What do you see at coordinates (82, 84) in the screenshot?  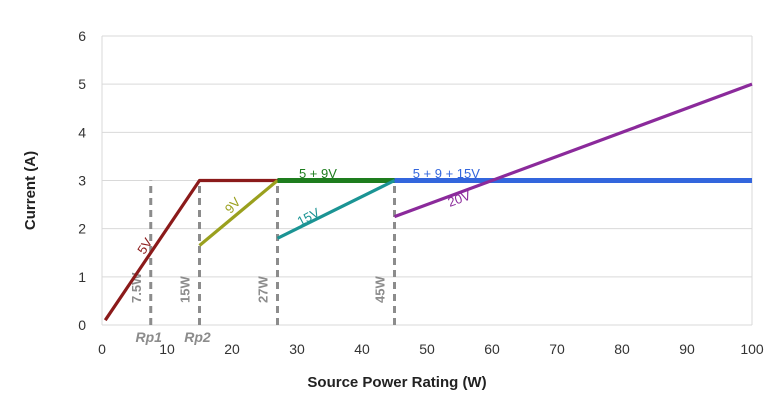 I see `y-tick-label: 5` at bounding box center [82, 84].